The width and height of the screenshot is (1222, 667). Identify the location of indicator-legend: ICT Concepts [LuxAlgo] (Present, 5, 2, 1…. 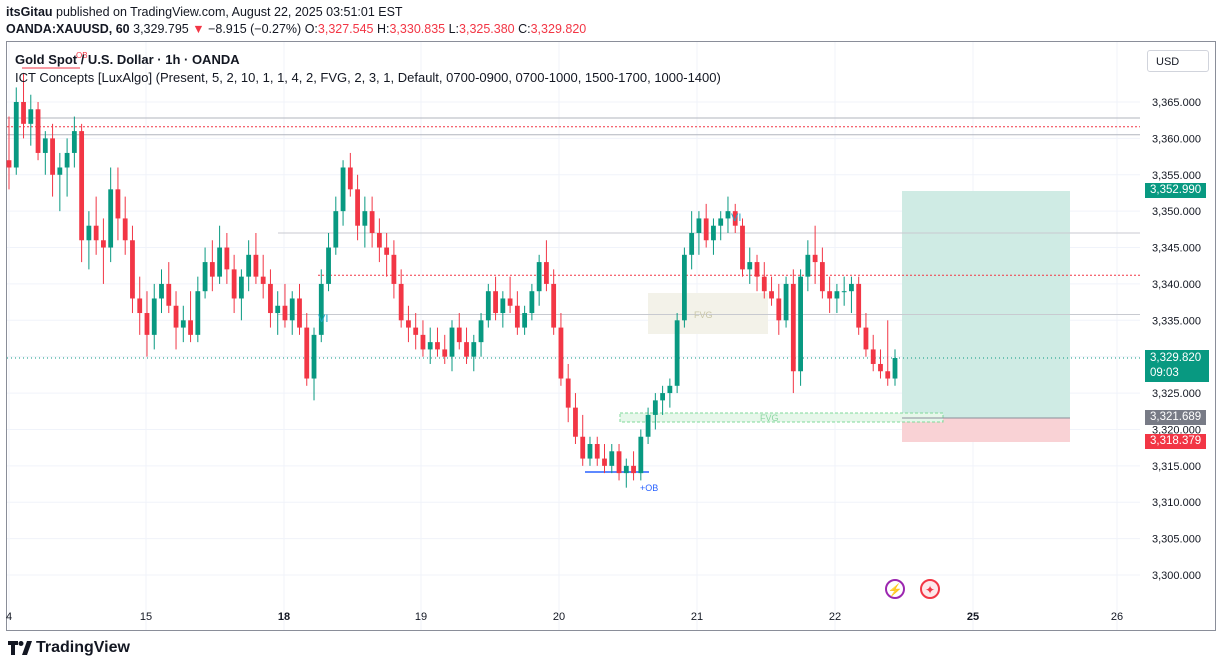
(368, 77).